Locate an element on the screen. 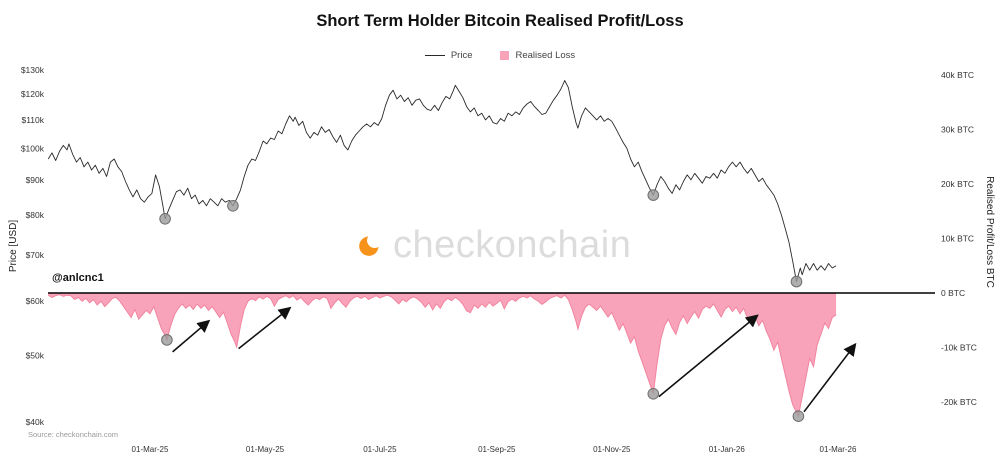  x-axis-tick-label: 01-Jul-25 is located at coordinates (380, 449).